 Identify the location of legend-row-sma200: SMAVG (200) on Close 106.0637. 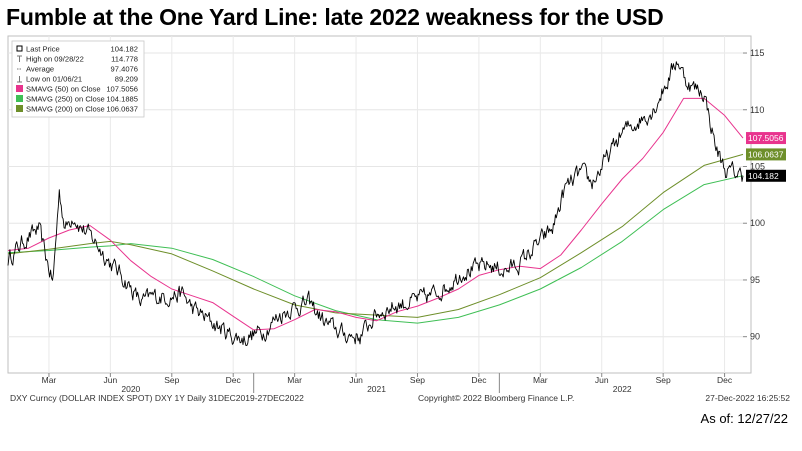
(77, 109).